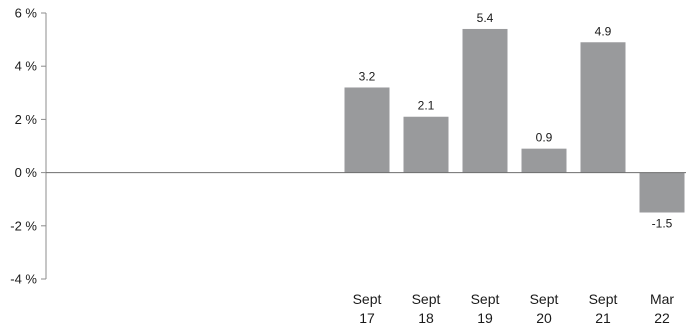 This screenshot has height=330, width=686. What do you see at coordinates (485, 18) in the screenshot?
I see `bar-value-label: 5.4` at bounding box center [485, 18].